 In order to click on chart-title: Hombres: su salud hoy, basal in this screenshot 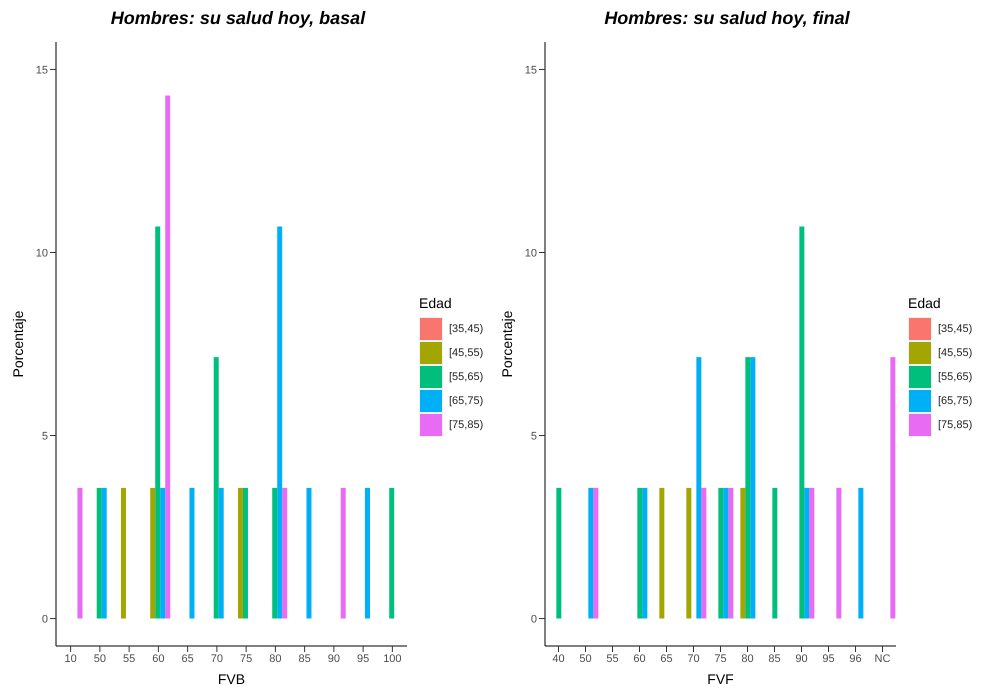, I will do `click(238, 19)`.